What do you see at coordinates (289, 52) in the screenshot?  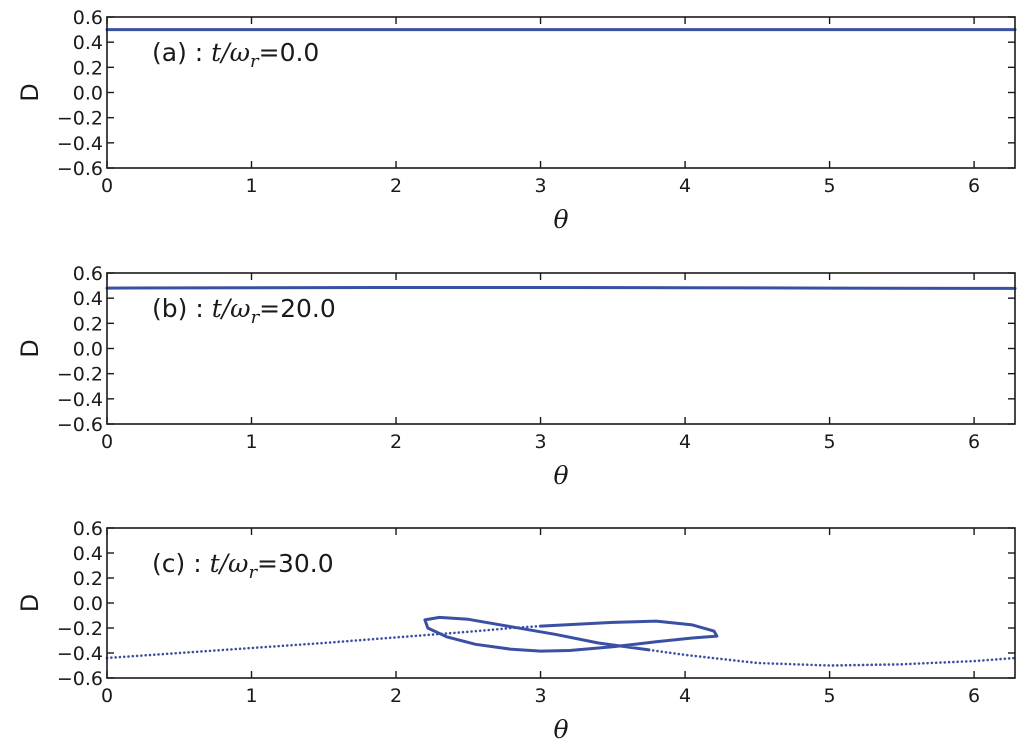 I see `annotation-value: =0.0` at bounding box center [289, 52].